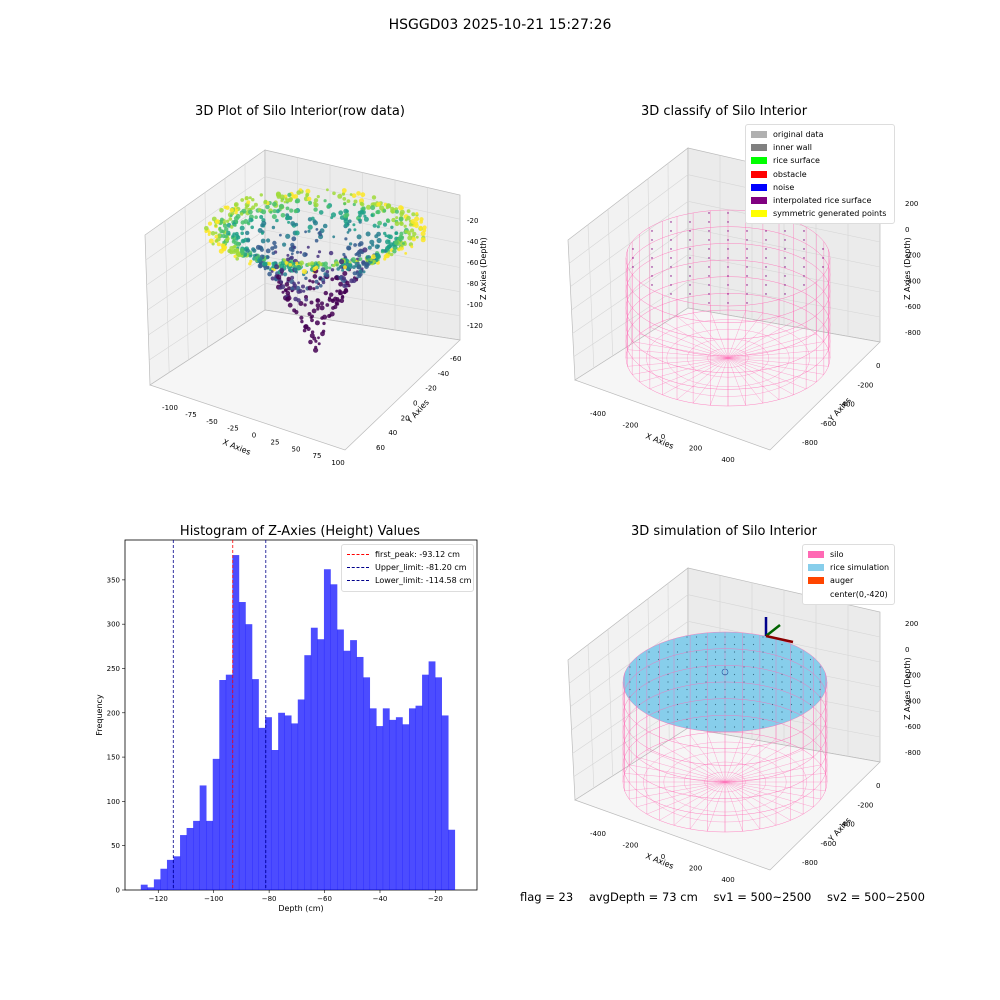 The width and height of the screenshot is (1000, 1000). Describe the element at coordinates (430, 389) in the screenshot. I see `y-tick-label: -20` at that location.